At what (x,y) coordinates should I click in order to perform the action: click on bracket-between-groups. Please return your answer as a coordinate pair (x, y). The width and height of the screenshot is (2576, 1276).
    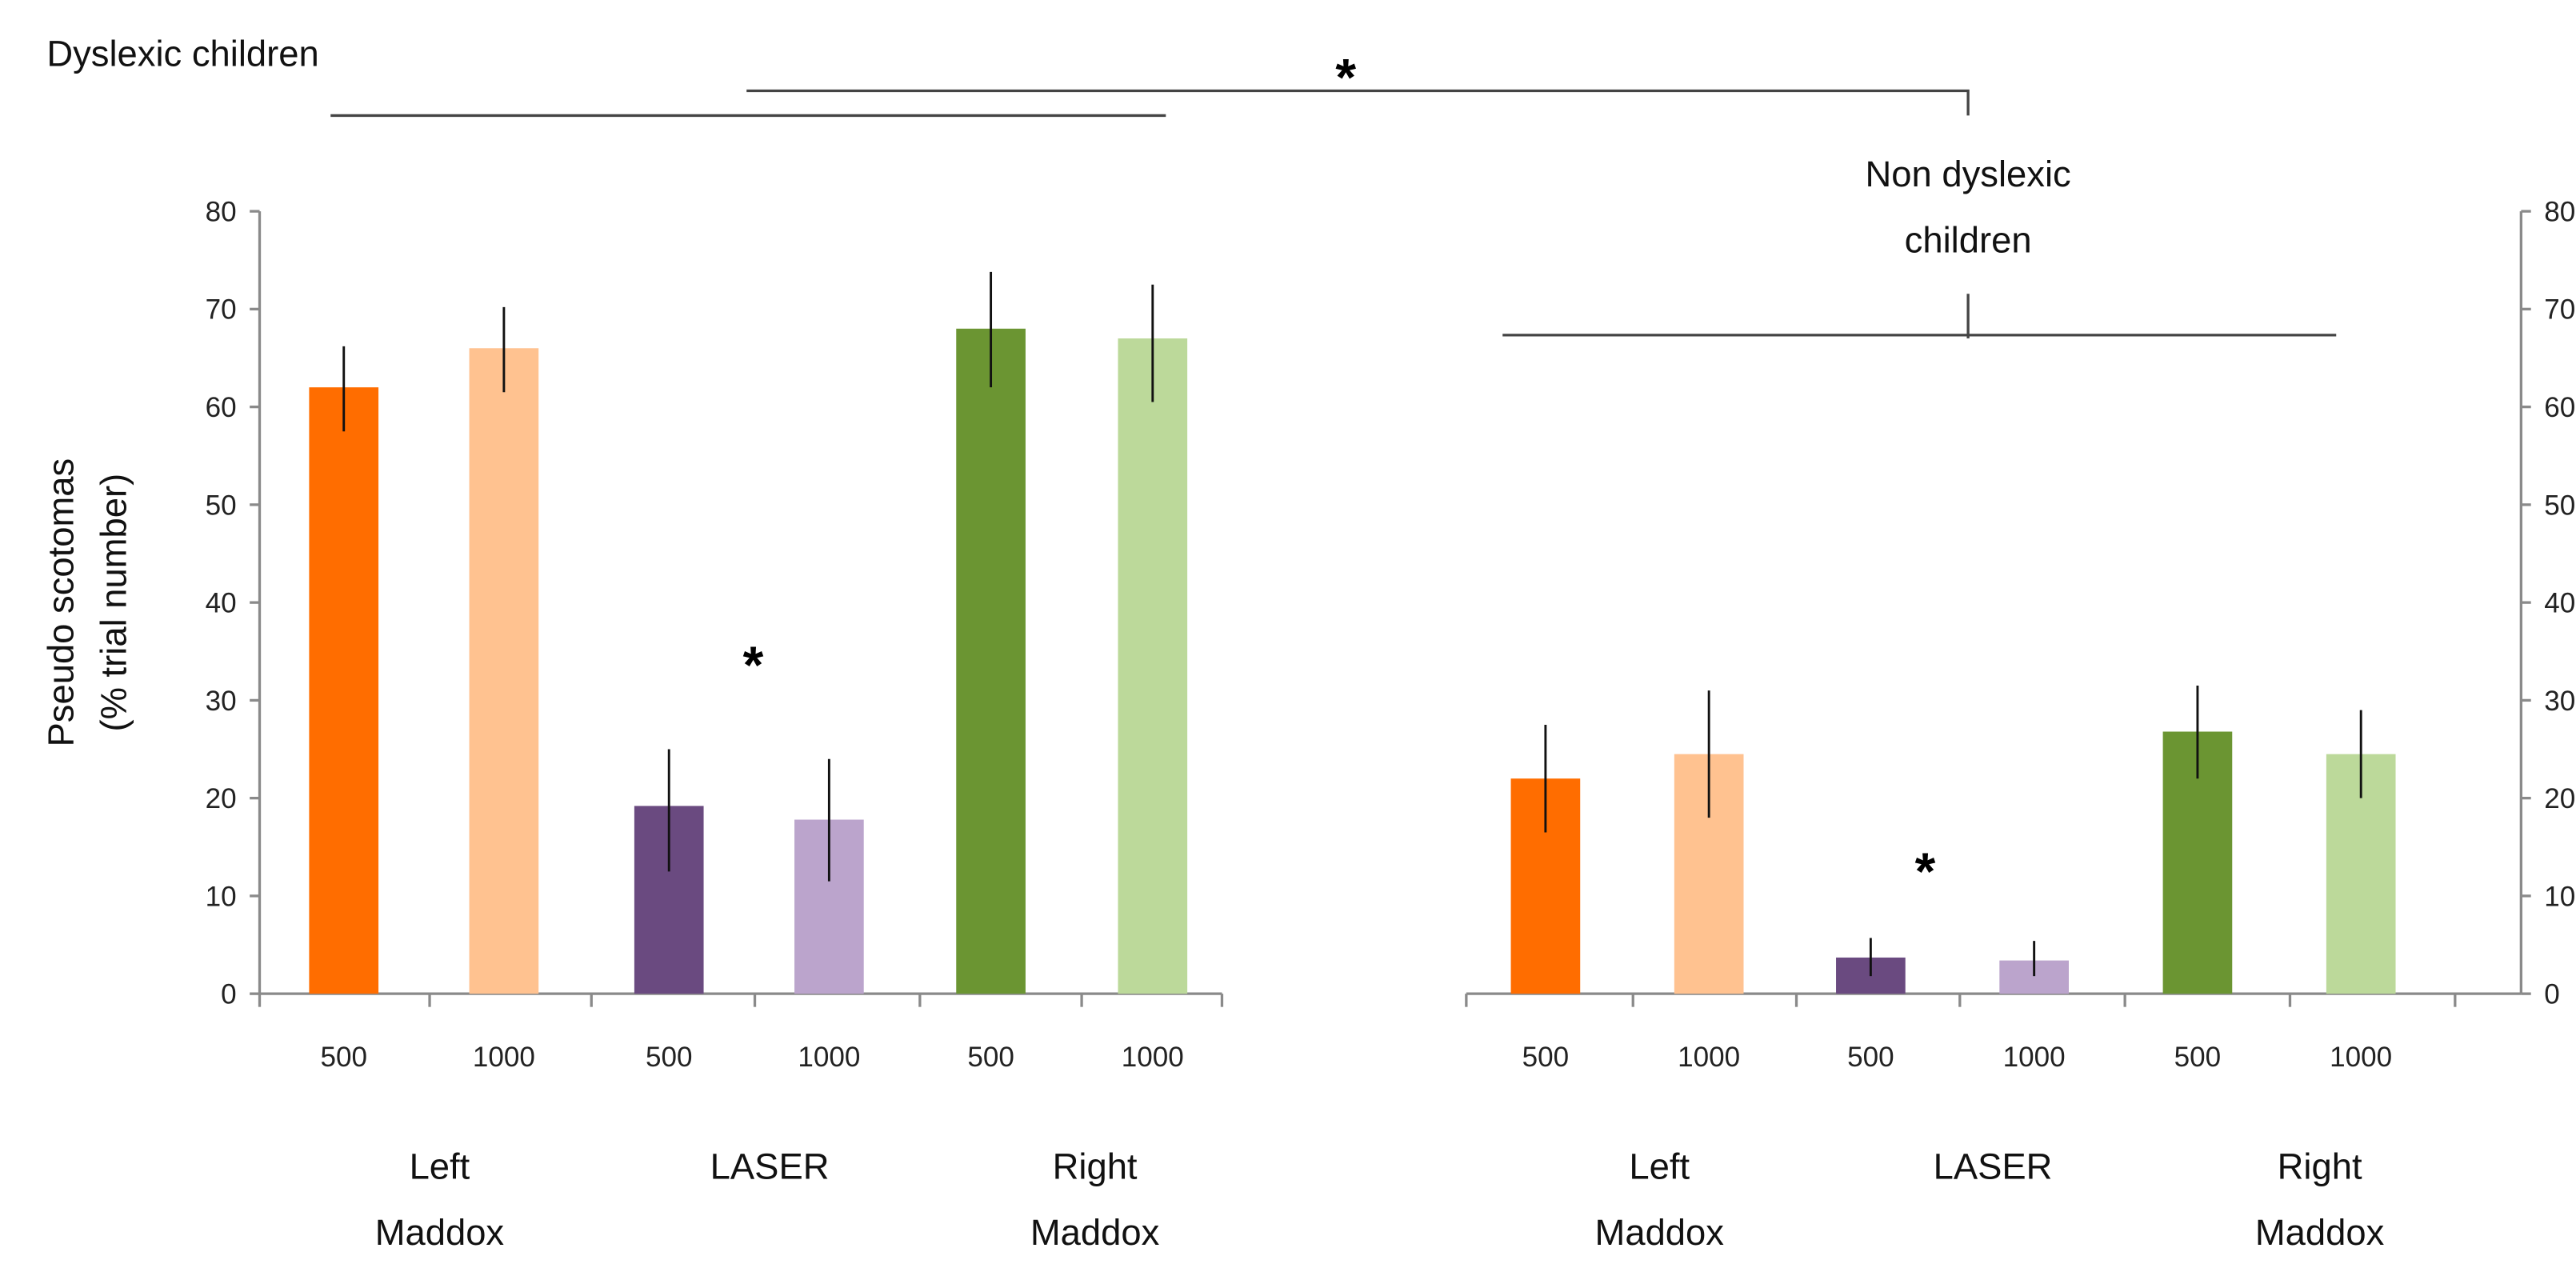
    Looking at the image, I should click on (1358, 102).